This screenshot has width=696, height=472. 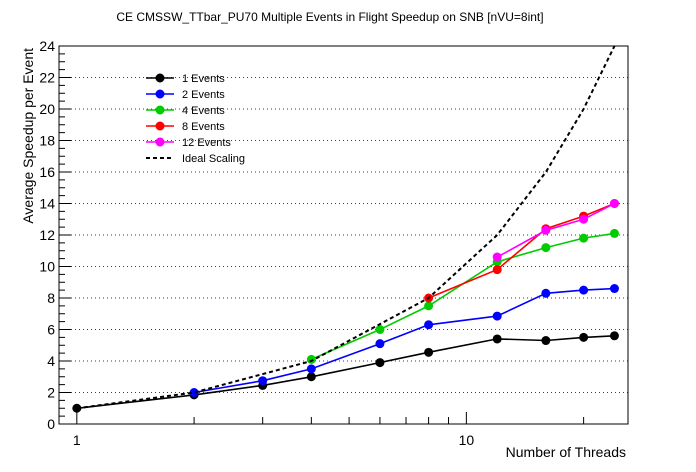 I want to click on legend-entry-4: 12 Events, so click(x=188, y=143).